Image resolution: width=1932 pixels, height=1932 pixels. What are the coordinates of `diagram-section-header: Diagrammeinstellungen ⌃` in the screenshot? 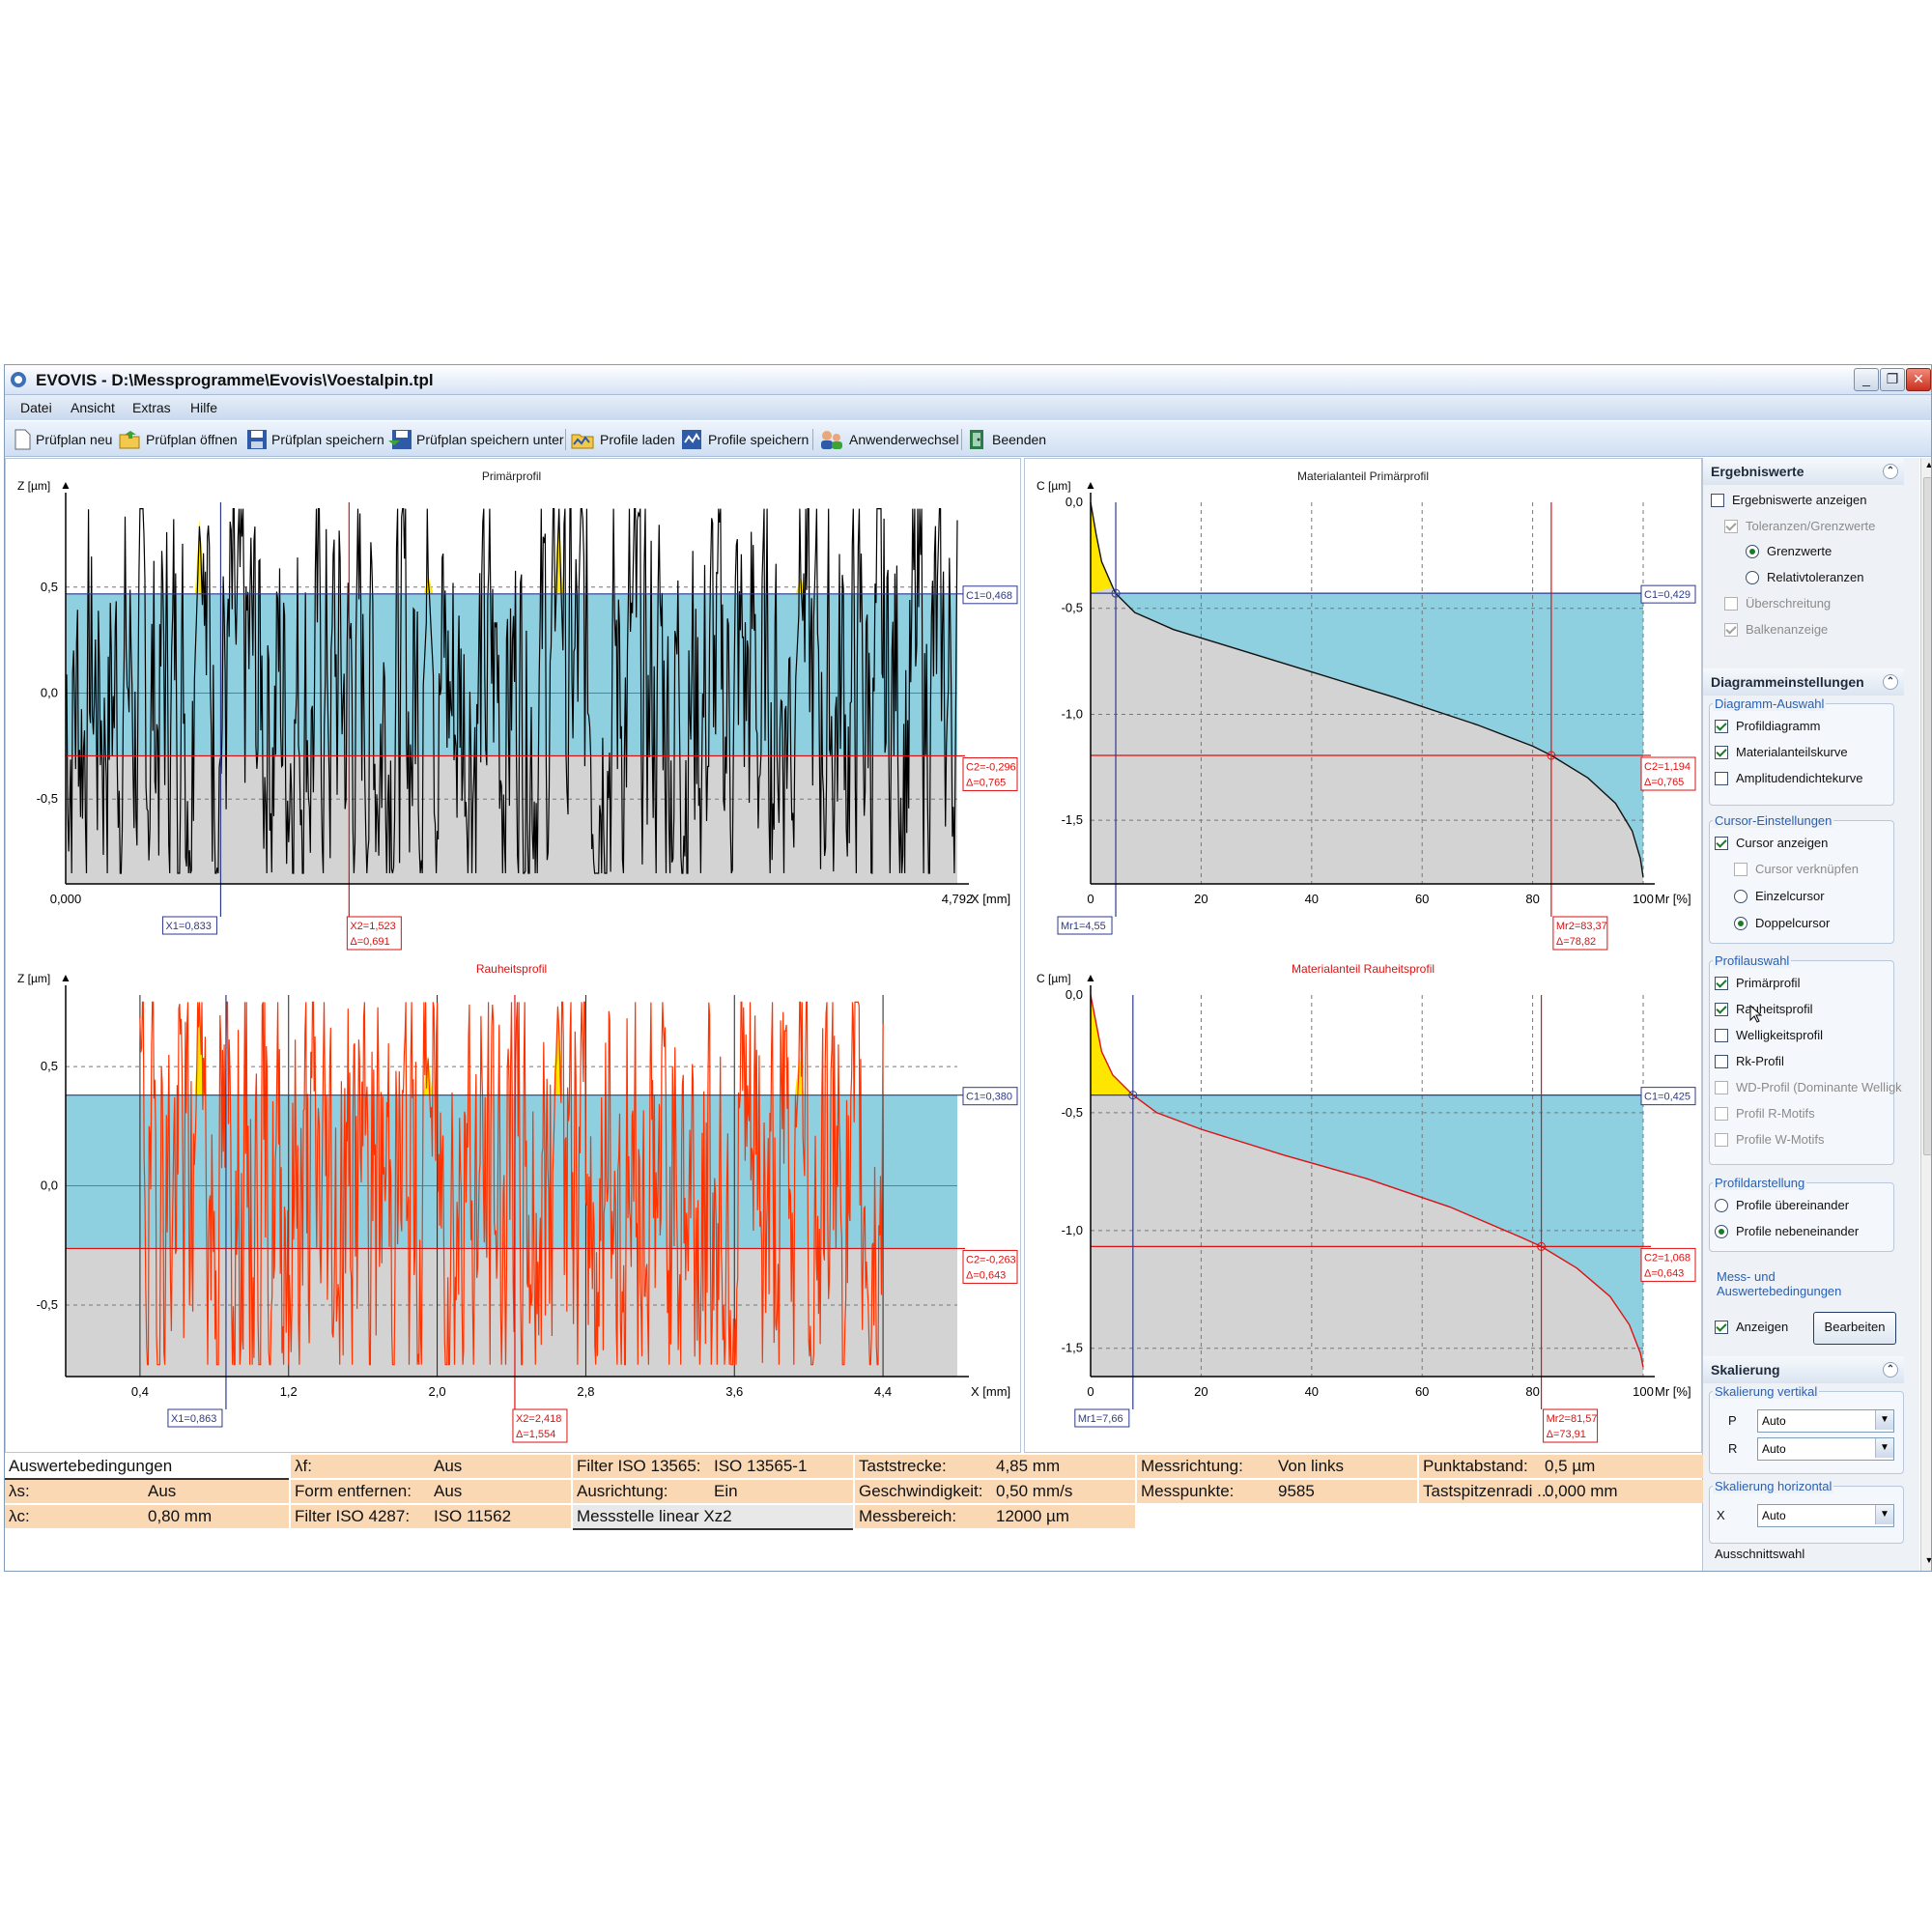 It's located at (1803, 682).